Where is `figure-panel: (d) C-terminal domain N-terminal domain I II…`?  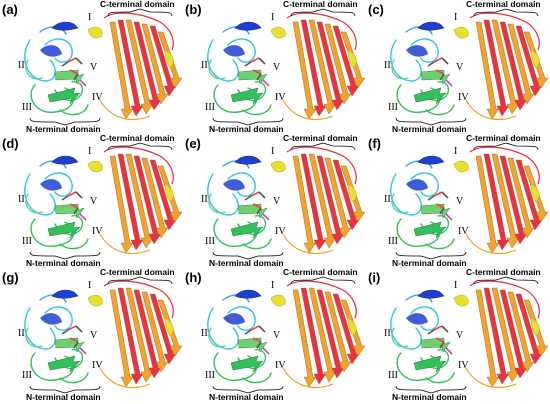 figure-panel: (d) C-terminal domain N-terminal domain I II… is located at coordinates (91, 200).